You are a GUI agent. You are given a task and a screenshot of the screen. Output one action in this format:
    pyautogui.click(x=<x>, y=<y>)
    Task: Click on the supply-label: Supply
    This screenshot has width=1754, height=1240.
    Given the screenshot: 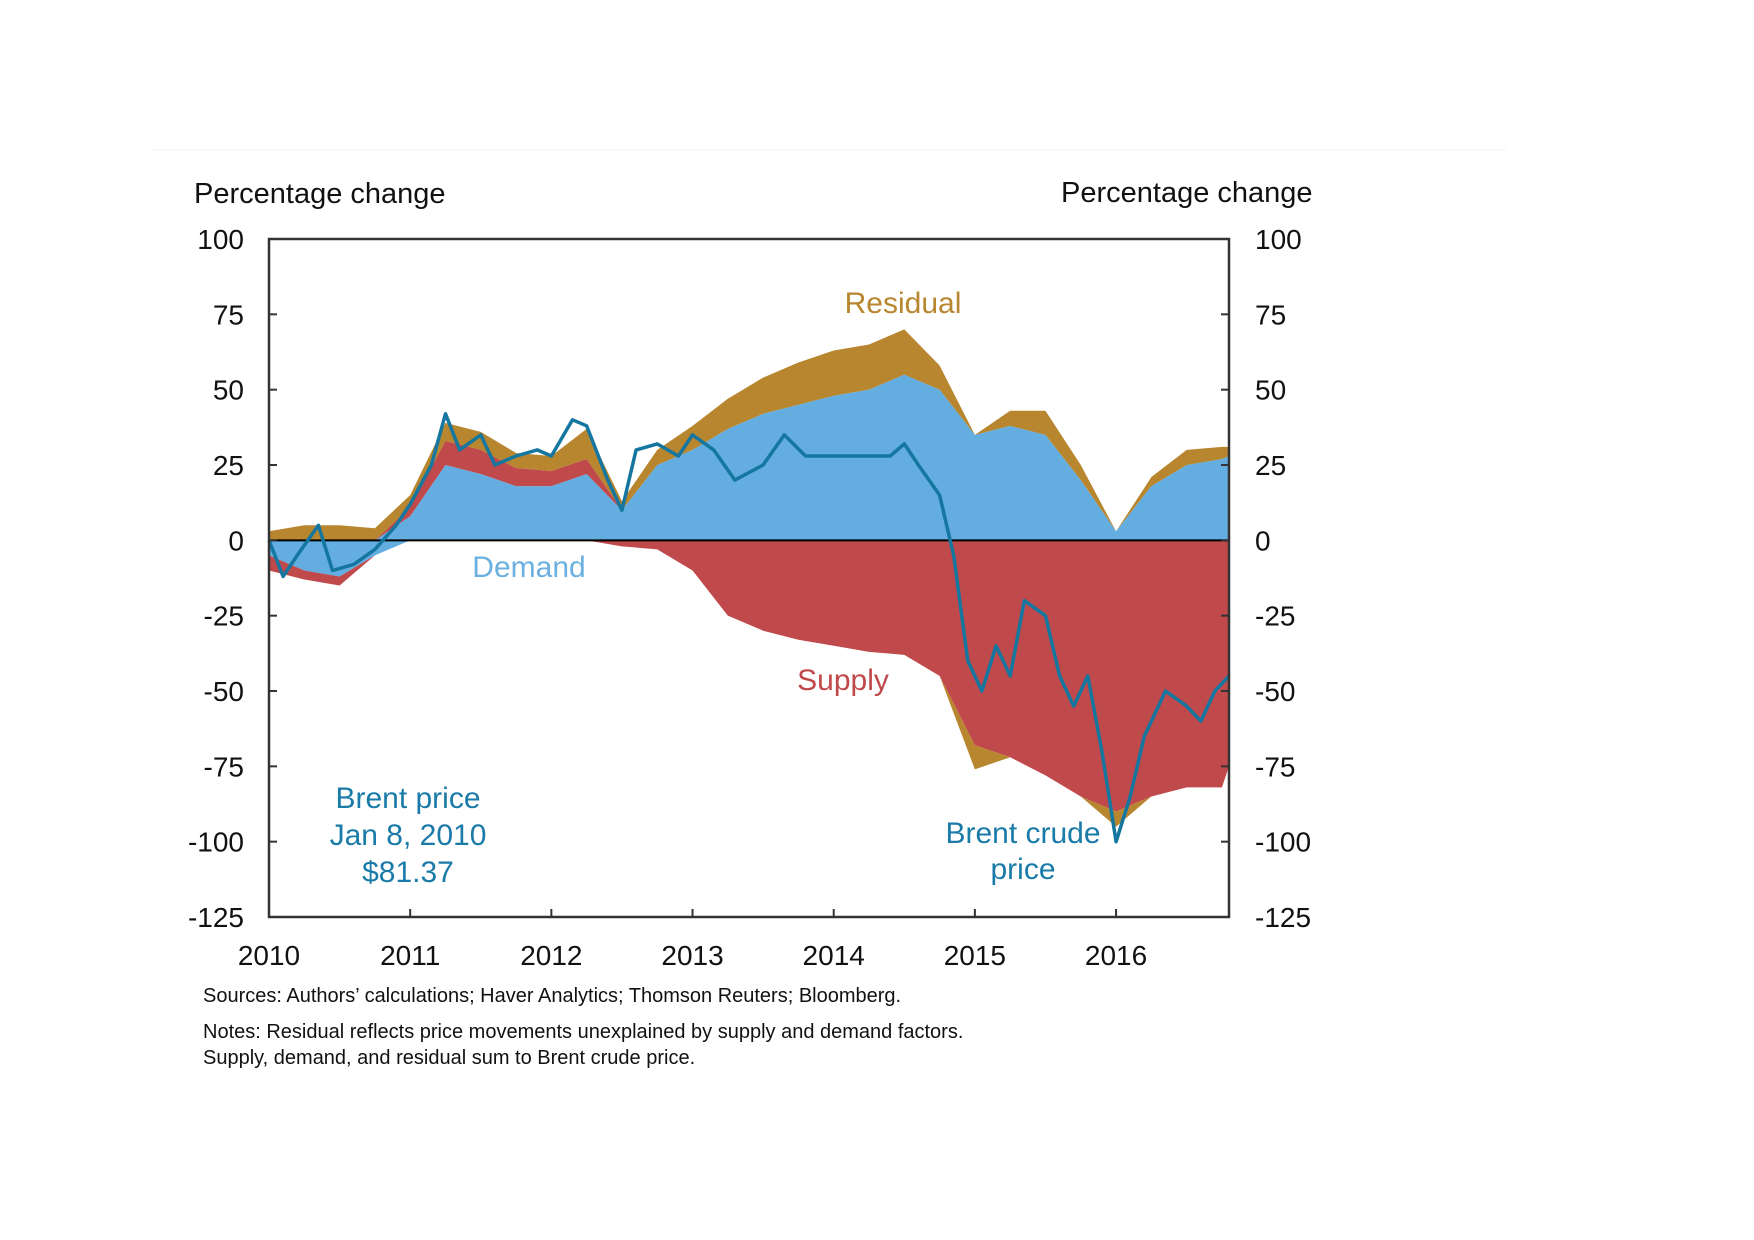 What is the action you would take?
    pyautogui.click(x=843, y=680)
    